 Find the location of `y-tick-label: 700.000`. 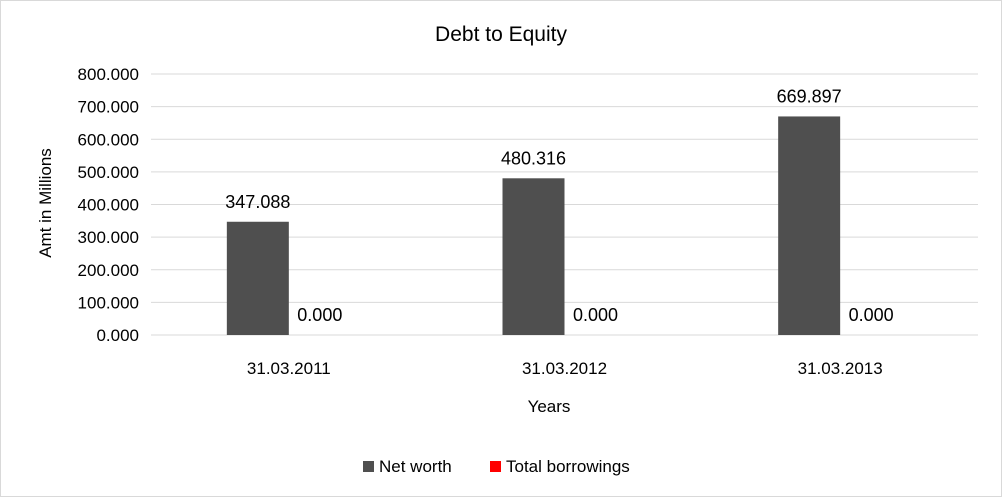

y-tick-label: 700.000 is located at coordinates (108, 107).